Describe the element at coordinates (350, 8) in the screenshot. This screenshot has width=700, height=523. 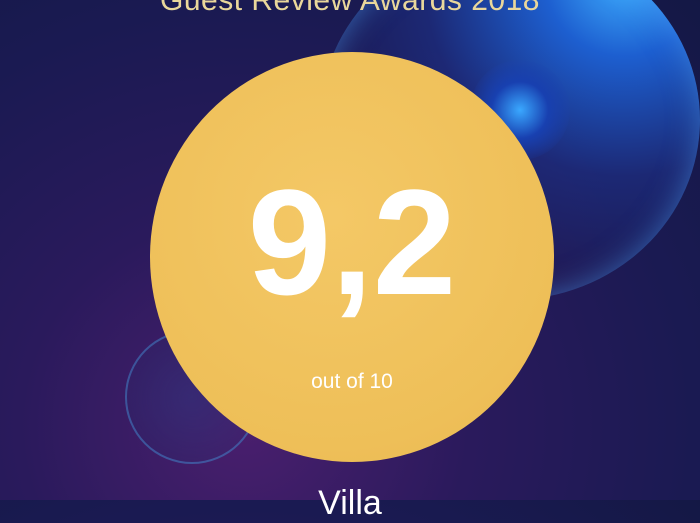
I see `award-title: Guest Review Awards 2018` at that location.